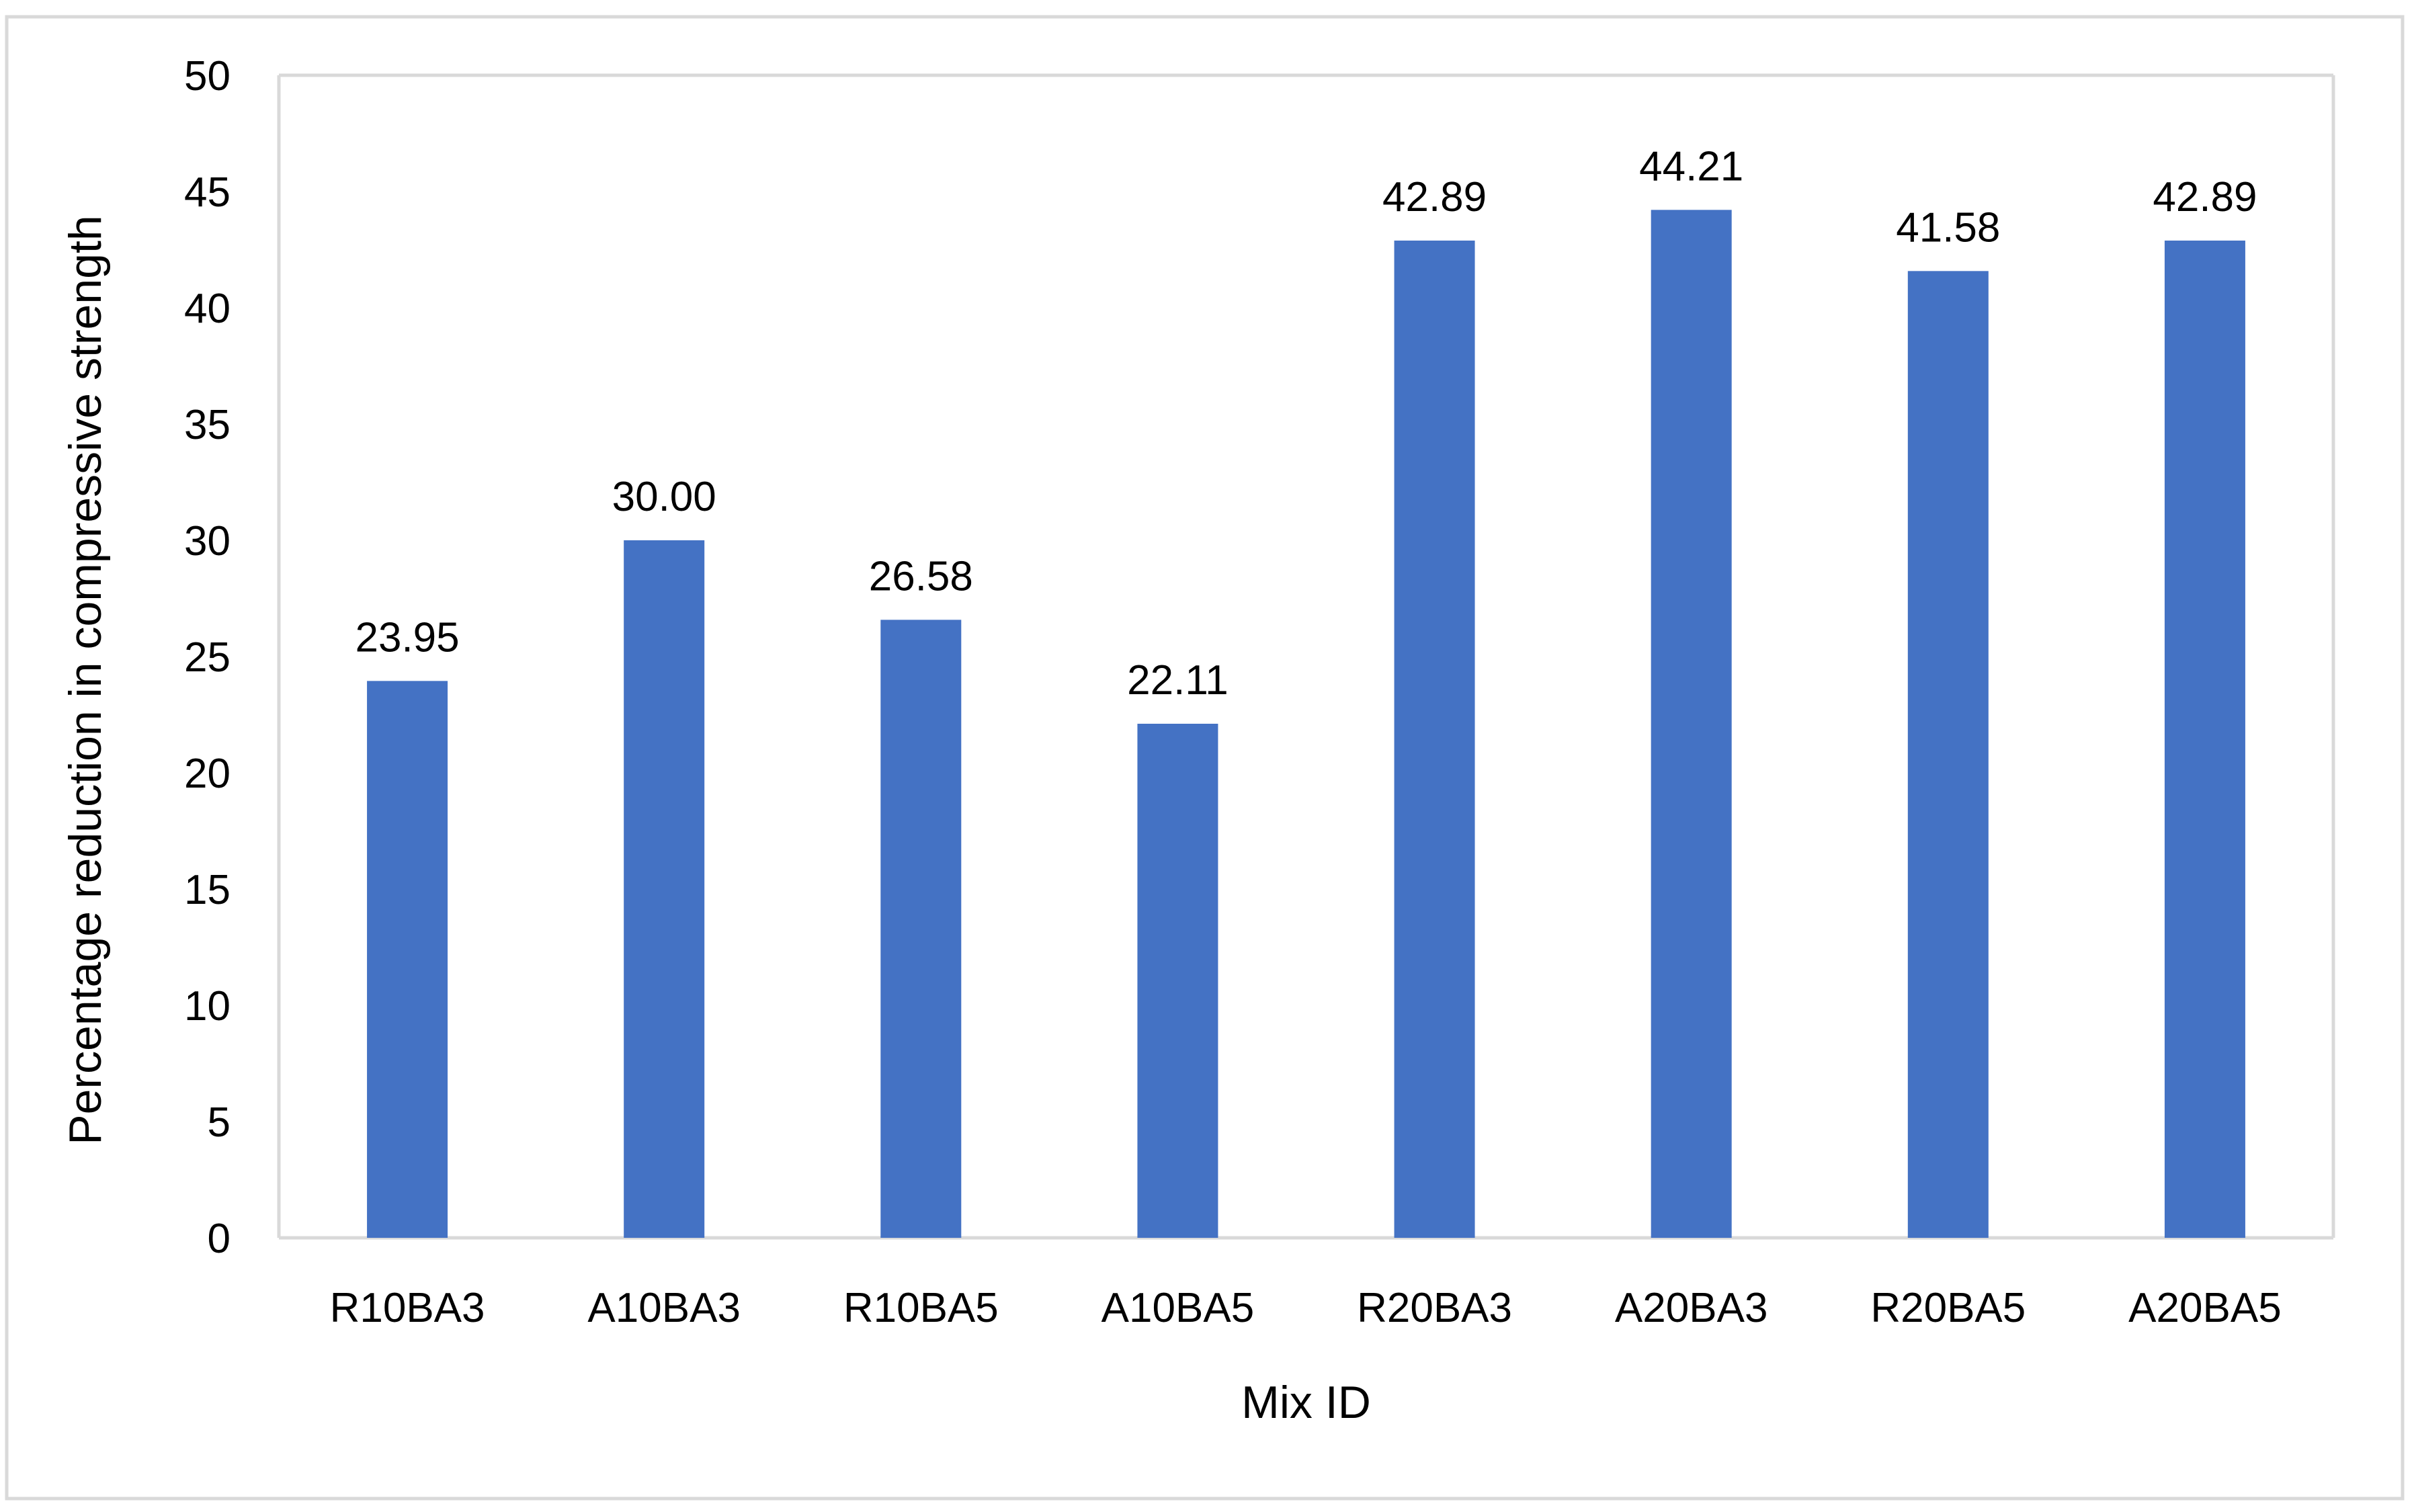 Image resolution: width=2414 pixels, height=1512 pixels. What do you see at coordinates (208, 541) in the screenshot?
I see `y-tick-label: 30` at bounding box center [208, 541].